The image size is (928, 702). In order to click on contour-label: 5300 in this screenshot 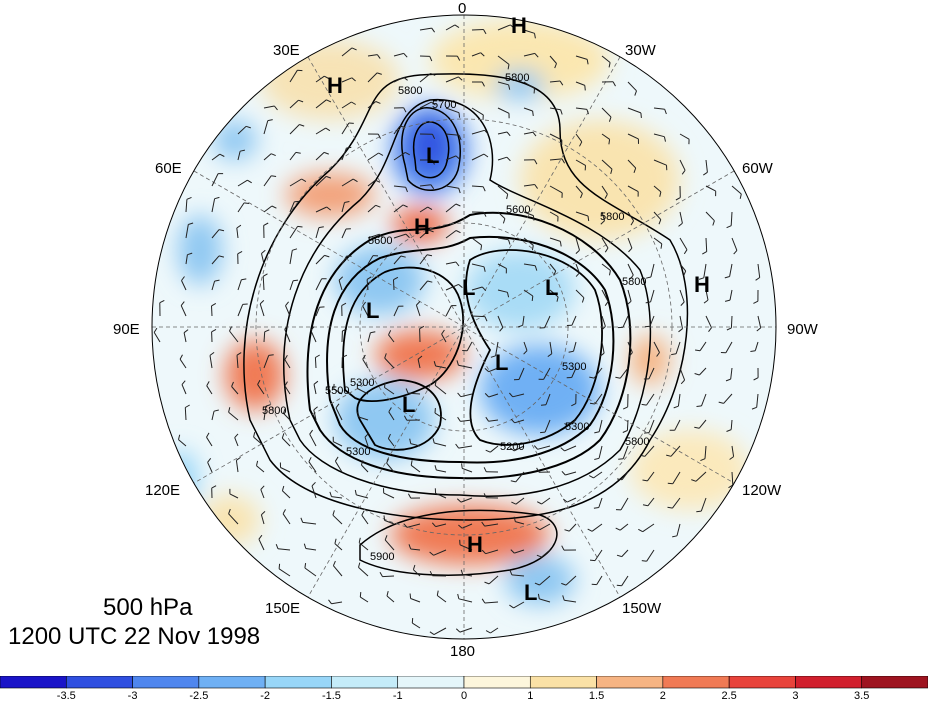, I will do `click(362, 383)`.